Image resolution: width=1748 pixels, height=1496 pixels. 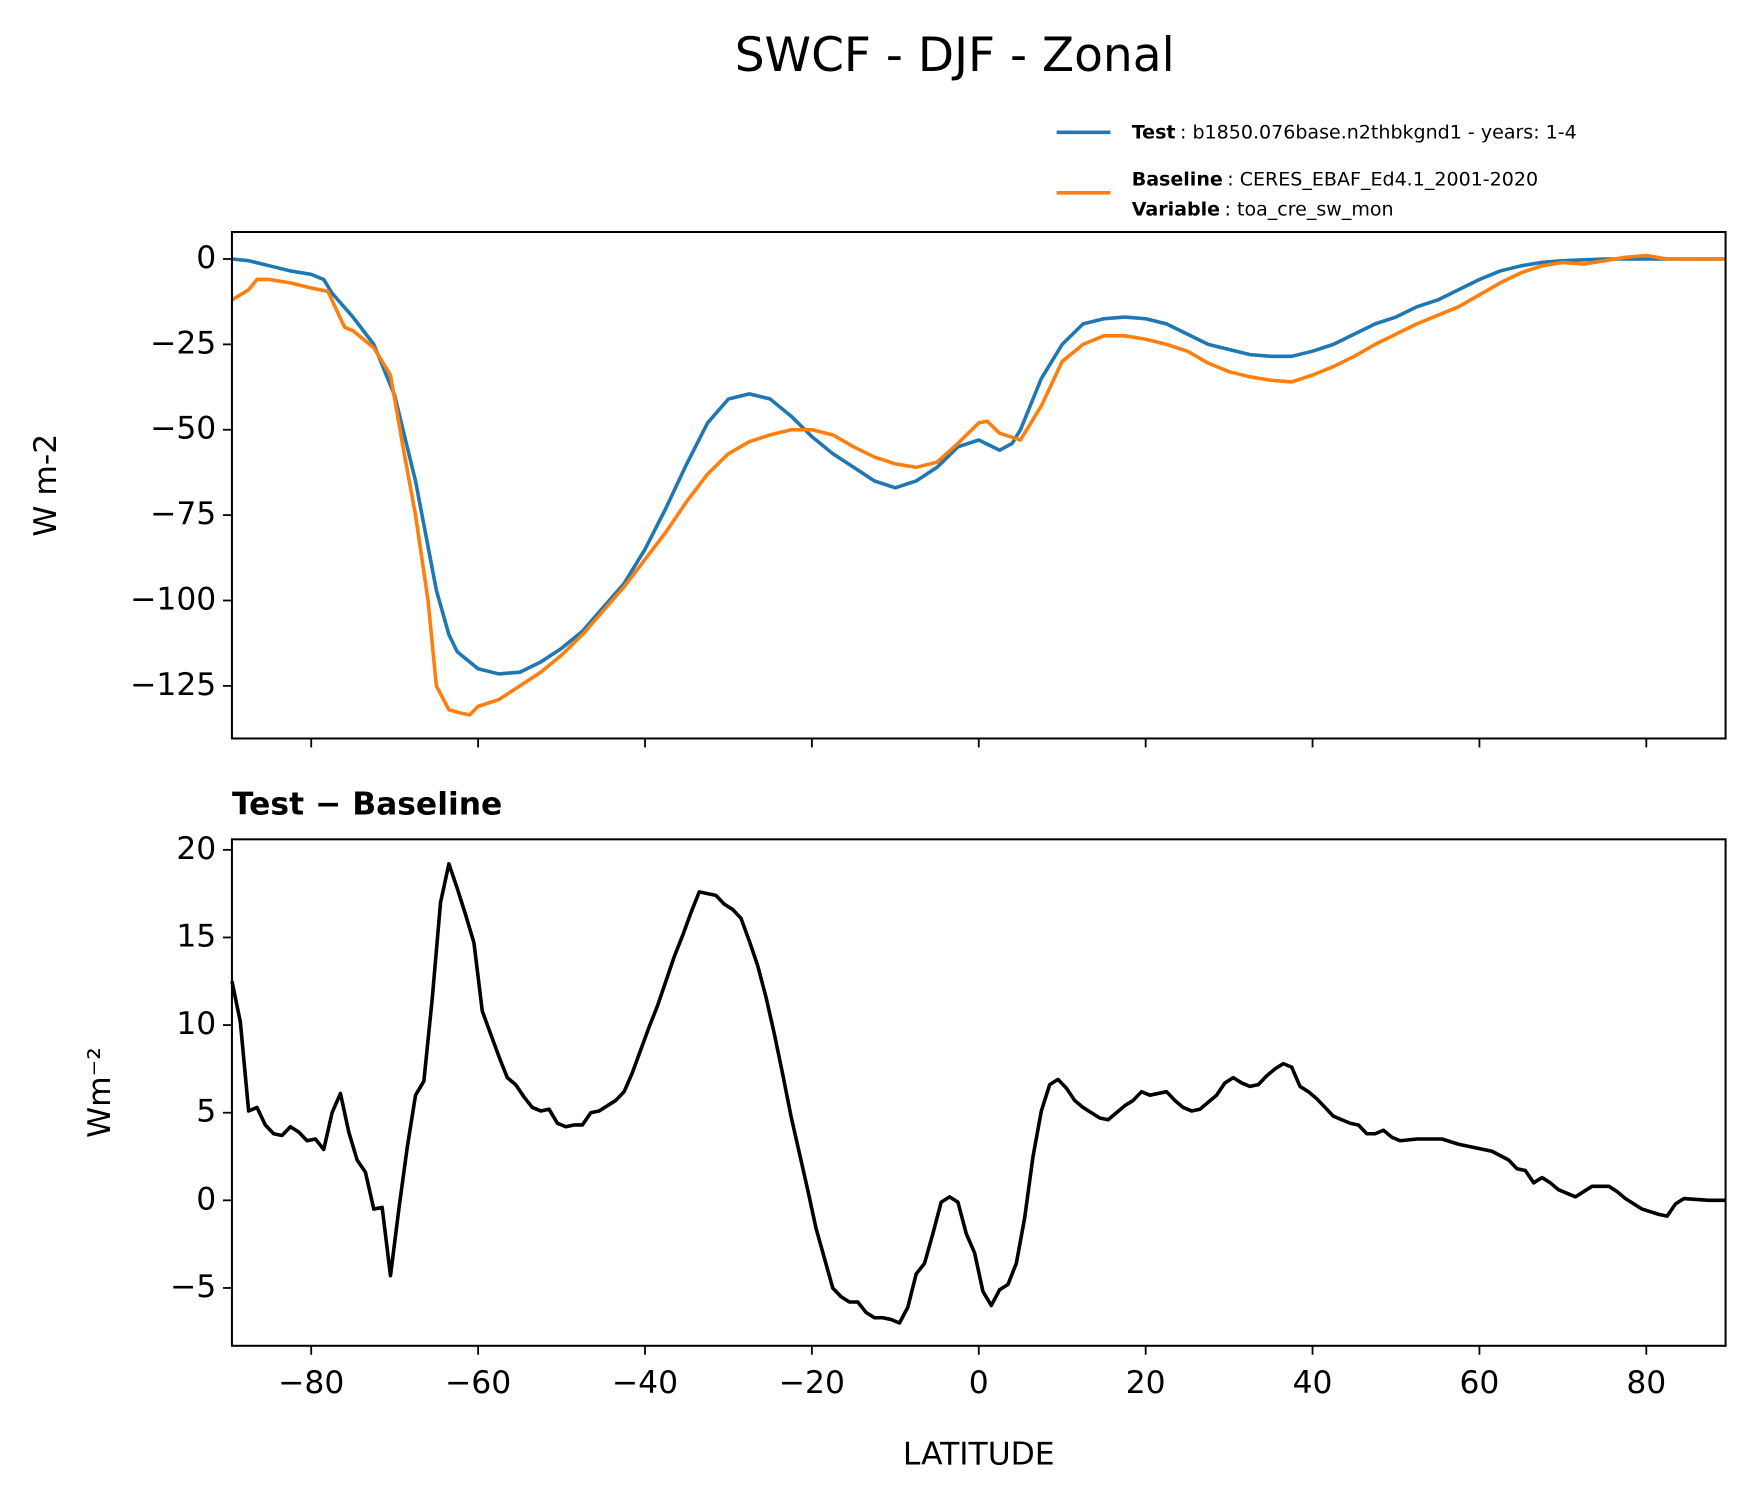 I want to click on x-axis-label: LATITUDE, so click(x=979, y=1455).